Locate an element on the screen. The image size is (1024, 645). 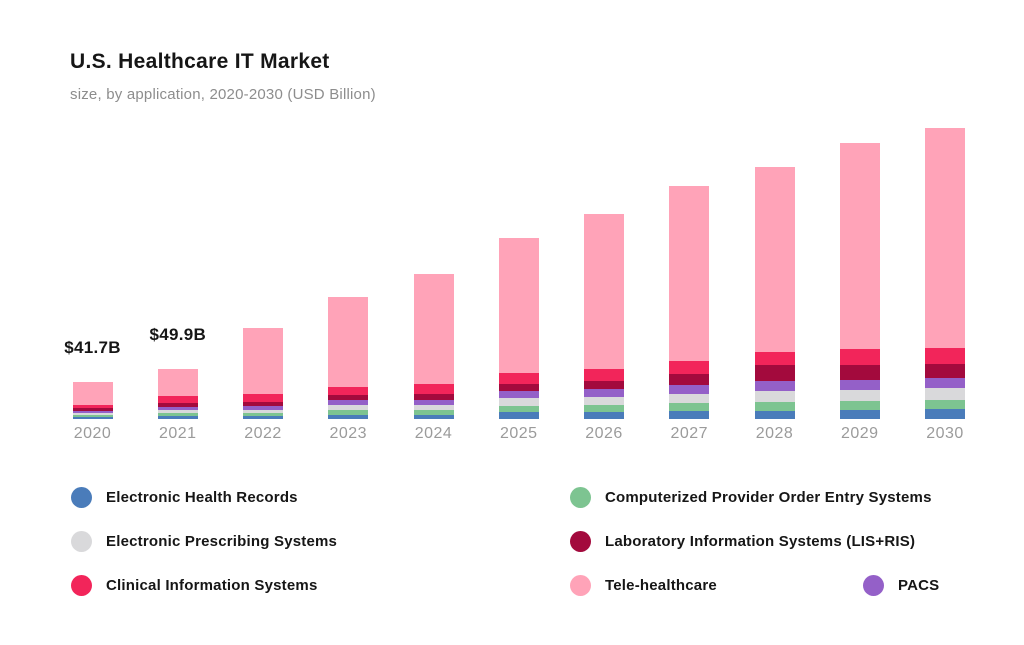
bar-2021-segment-clinical-information-systems is located at coordinates (177, 399).